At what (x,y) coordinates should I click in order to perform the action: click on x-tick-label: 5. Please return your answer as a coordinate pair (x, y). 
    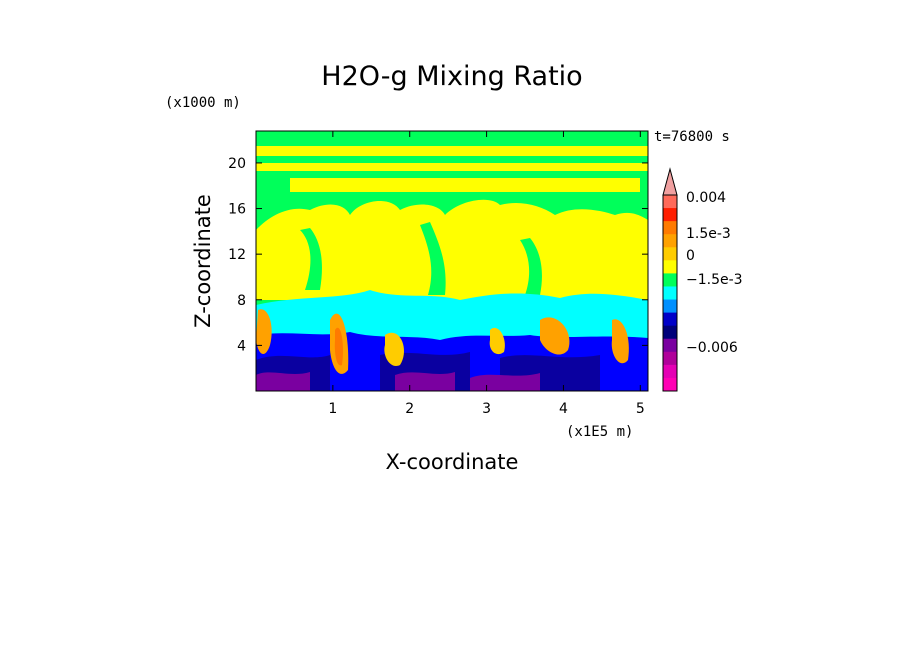
    Looking at the image, I should click on (640, 409).